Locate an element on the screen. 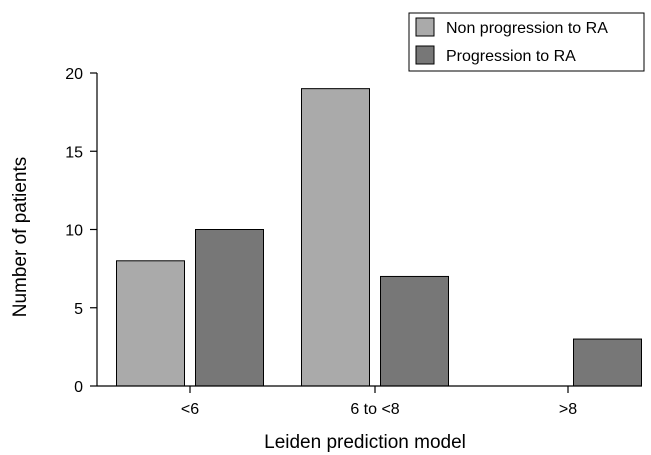  y-tick-label: 10 is located at coordinates (74, 231).